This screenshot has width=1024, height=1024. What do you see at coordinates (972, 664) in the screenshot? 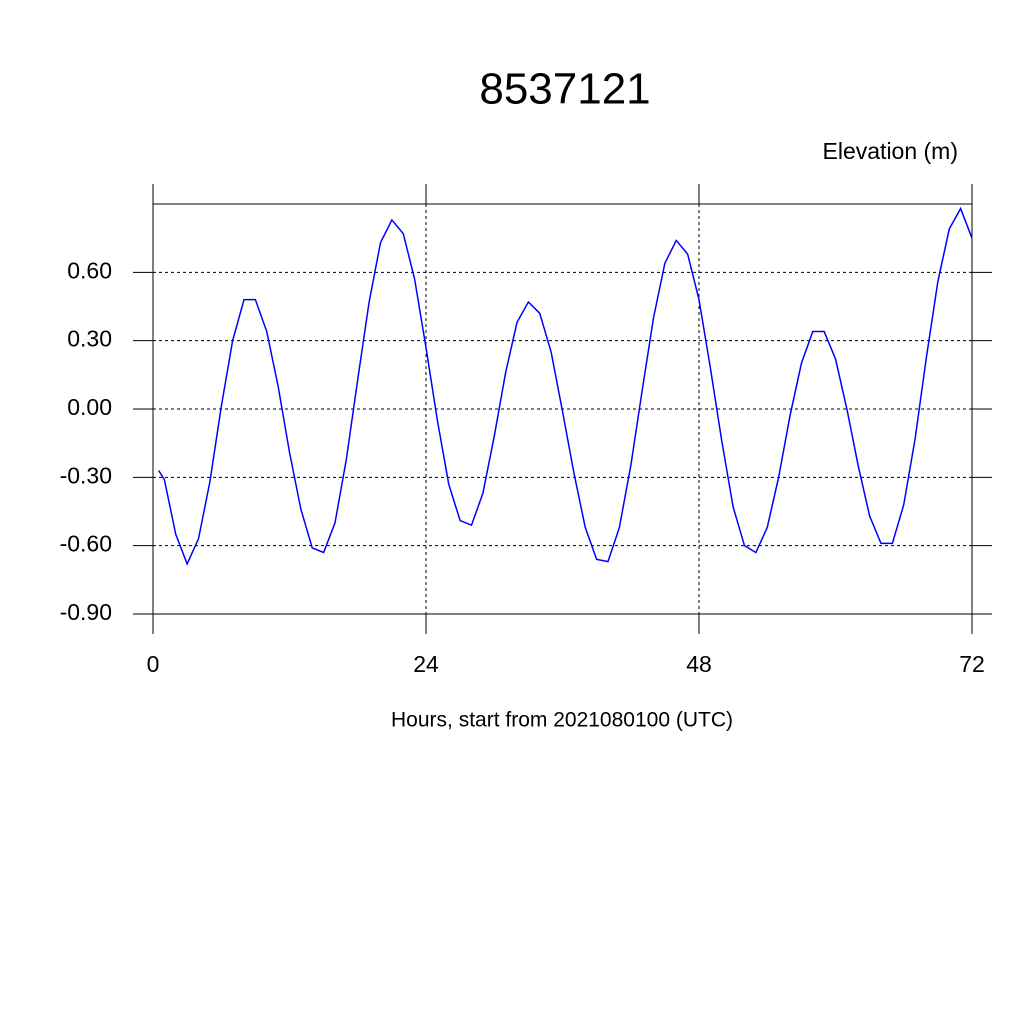
I see `x-tick-label: 72` at bounding box center [972, 664].